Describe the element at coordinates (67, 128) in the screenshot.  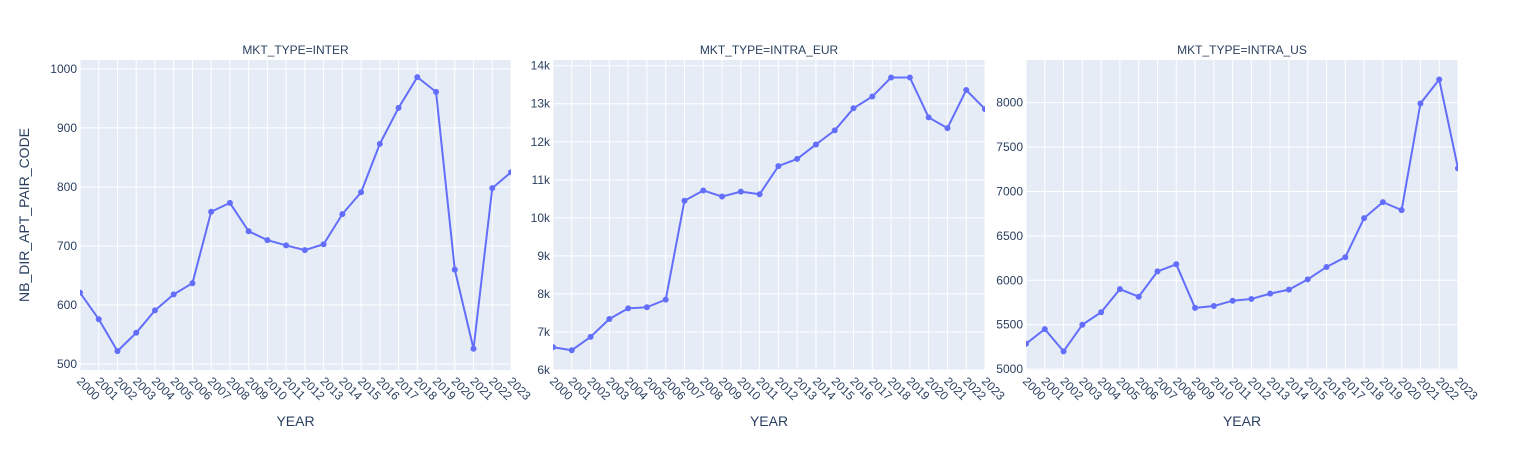
I see `y-tick-label: 900` at that location.